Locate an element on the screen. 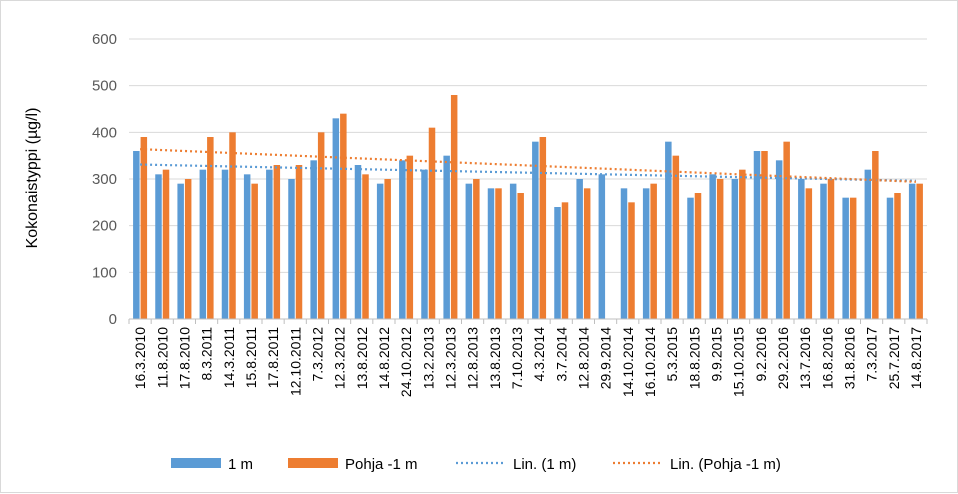 The height and width of the screenshot is (494, 958). bar-pohja-5.3.2015 is located at coordinates (676, 237).